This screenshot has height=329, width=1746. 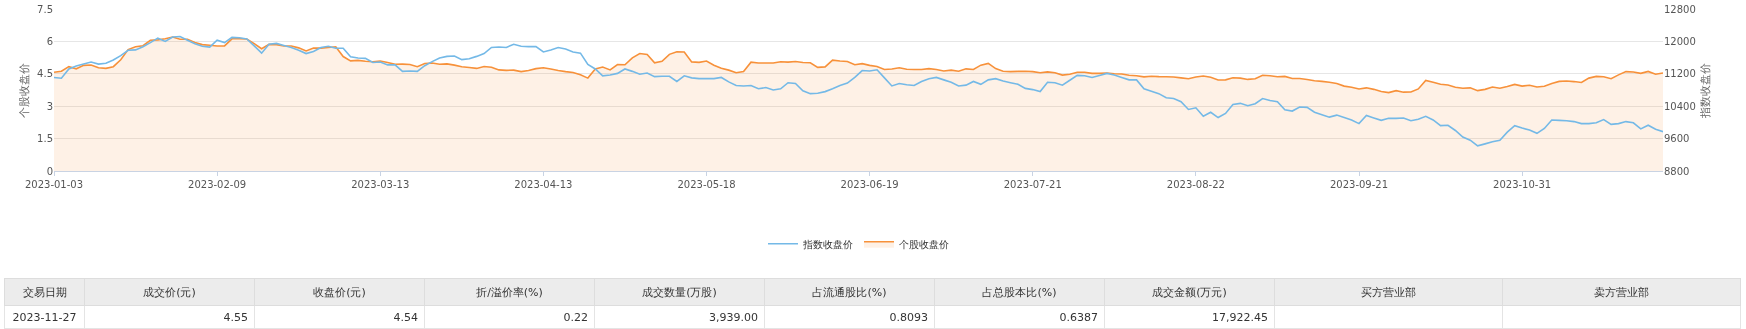 I want to click on text: 交易日期, so click(x=44, y=292).